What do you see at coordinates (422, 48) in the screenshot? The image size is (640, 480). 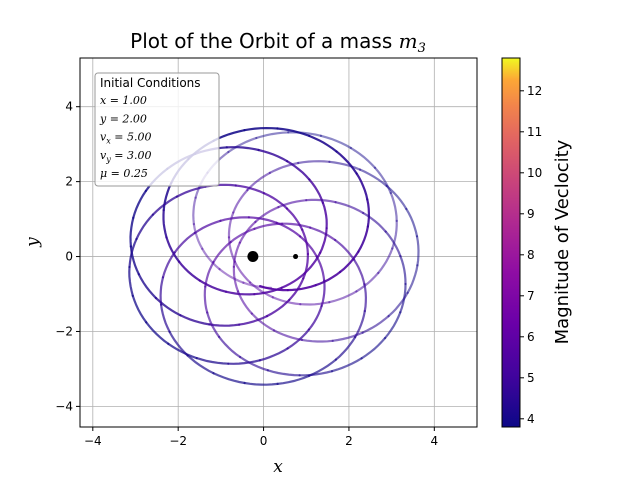 I see `chart-title-subscript: 3` at bounding box center [422, 48].